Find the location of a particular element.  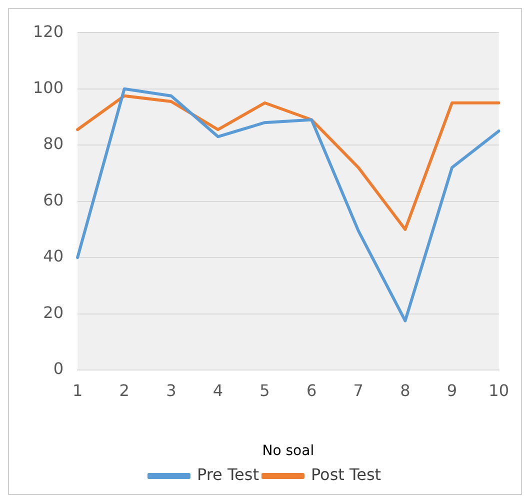

x-tick-label: 1 is located at coordinates (77, 390).